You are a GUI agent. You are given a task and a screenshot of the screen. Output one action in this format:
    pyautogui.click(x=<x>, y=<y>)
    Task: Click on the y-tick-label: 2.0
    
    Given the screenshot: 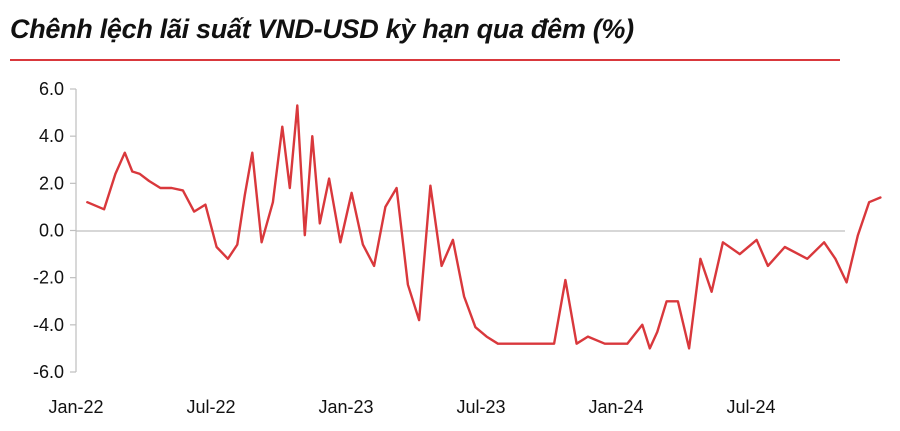 What is the action you would take?
    pyautogui.click(x=51, y=183)
    